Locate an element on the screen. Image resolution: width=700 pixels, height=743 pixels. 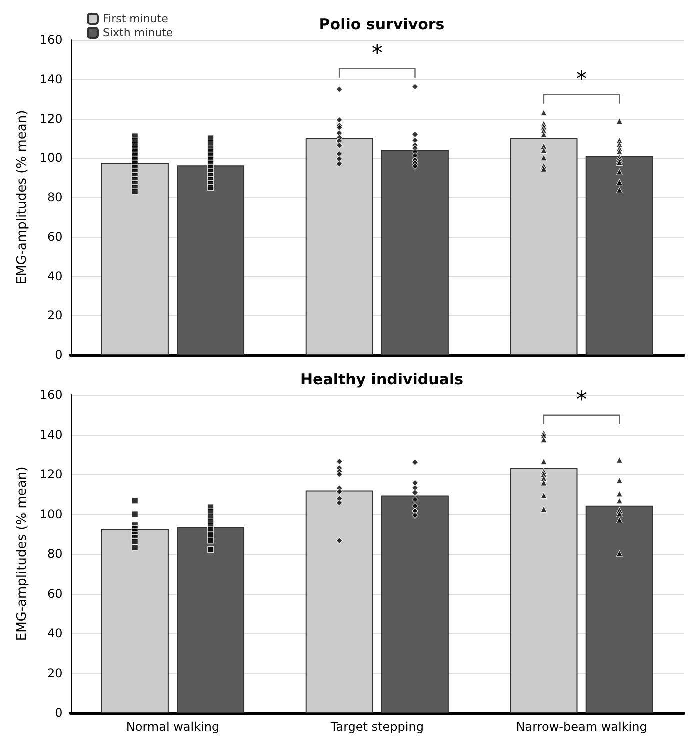
x-tick-label: Narrow-beam walking is located at coordinates (582, 727).